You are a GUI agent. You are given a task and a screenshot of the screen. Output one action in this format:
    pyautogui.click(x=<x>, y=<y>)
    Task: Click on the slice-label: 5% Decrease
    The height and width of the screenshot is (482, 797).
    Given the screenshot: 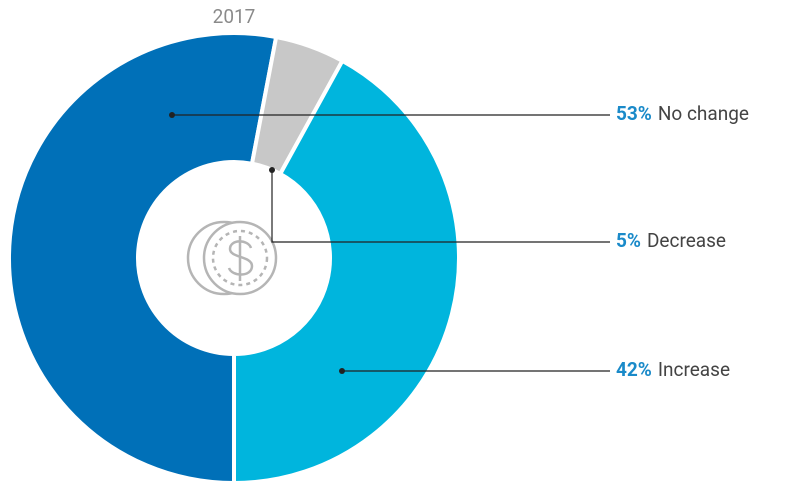 What is the action you would take?
    pyautogui.click(x=671, y=240)
    